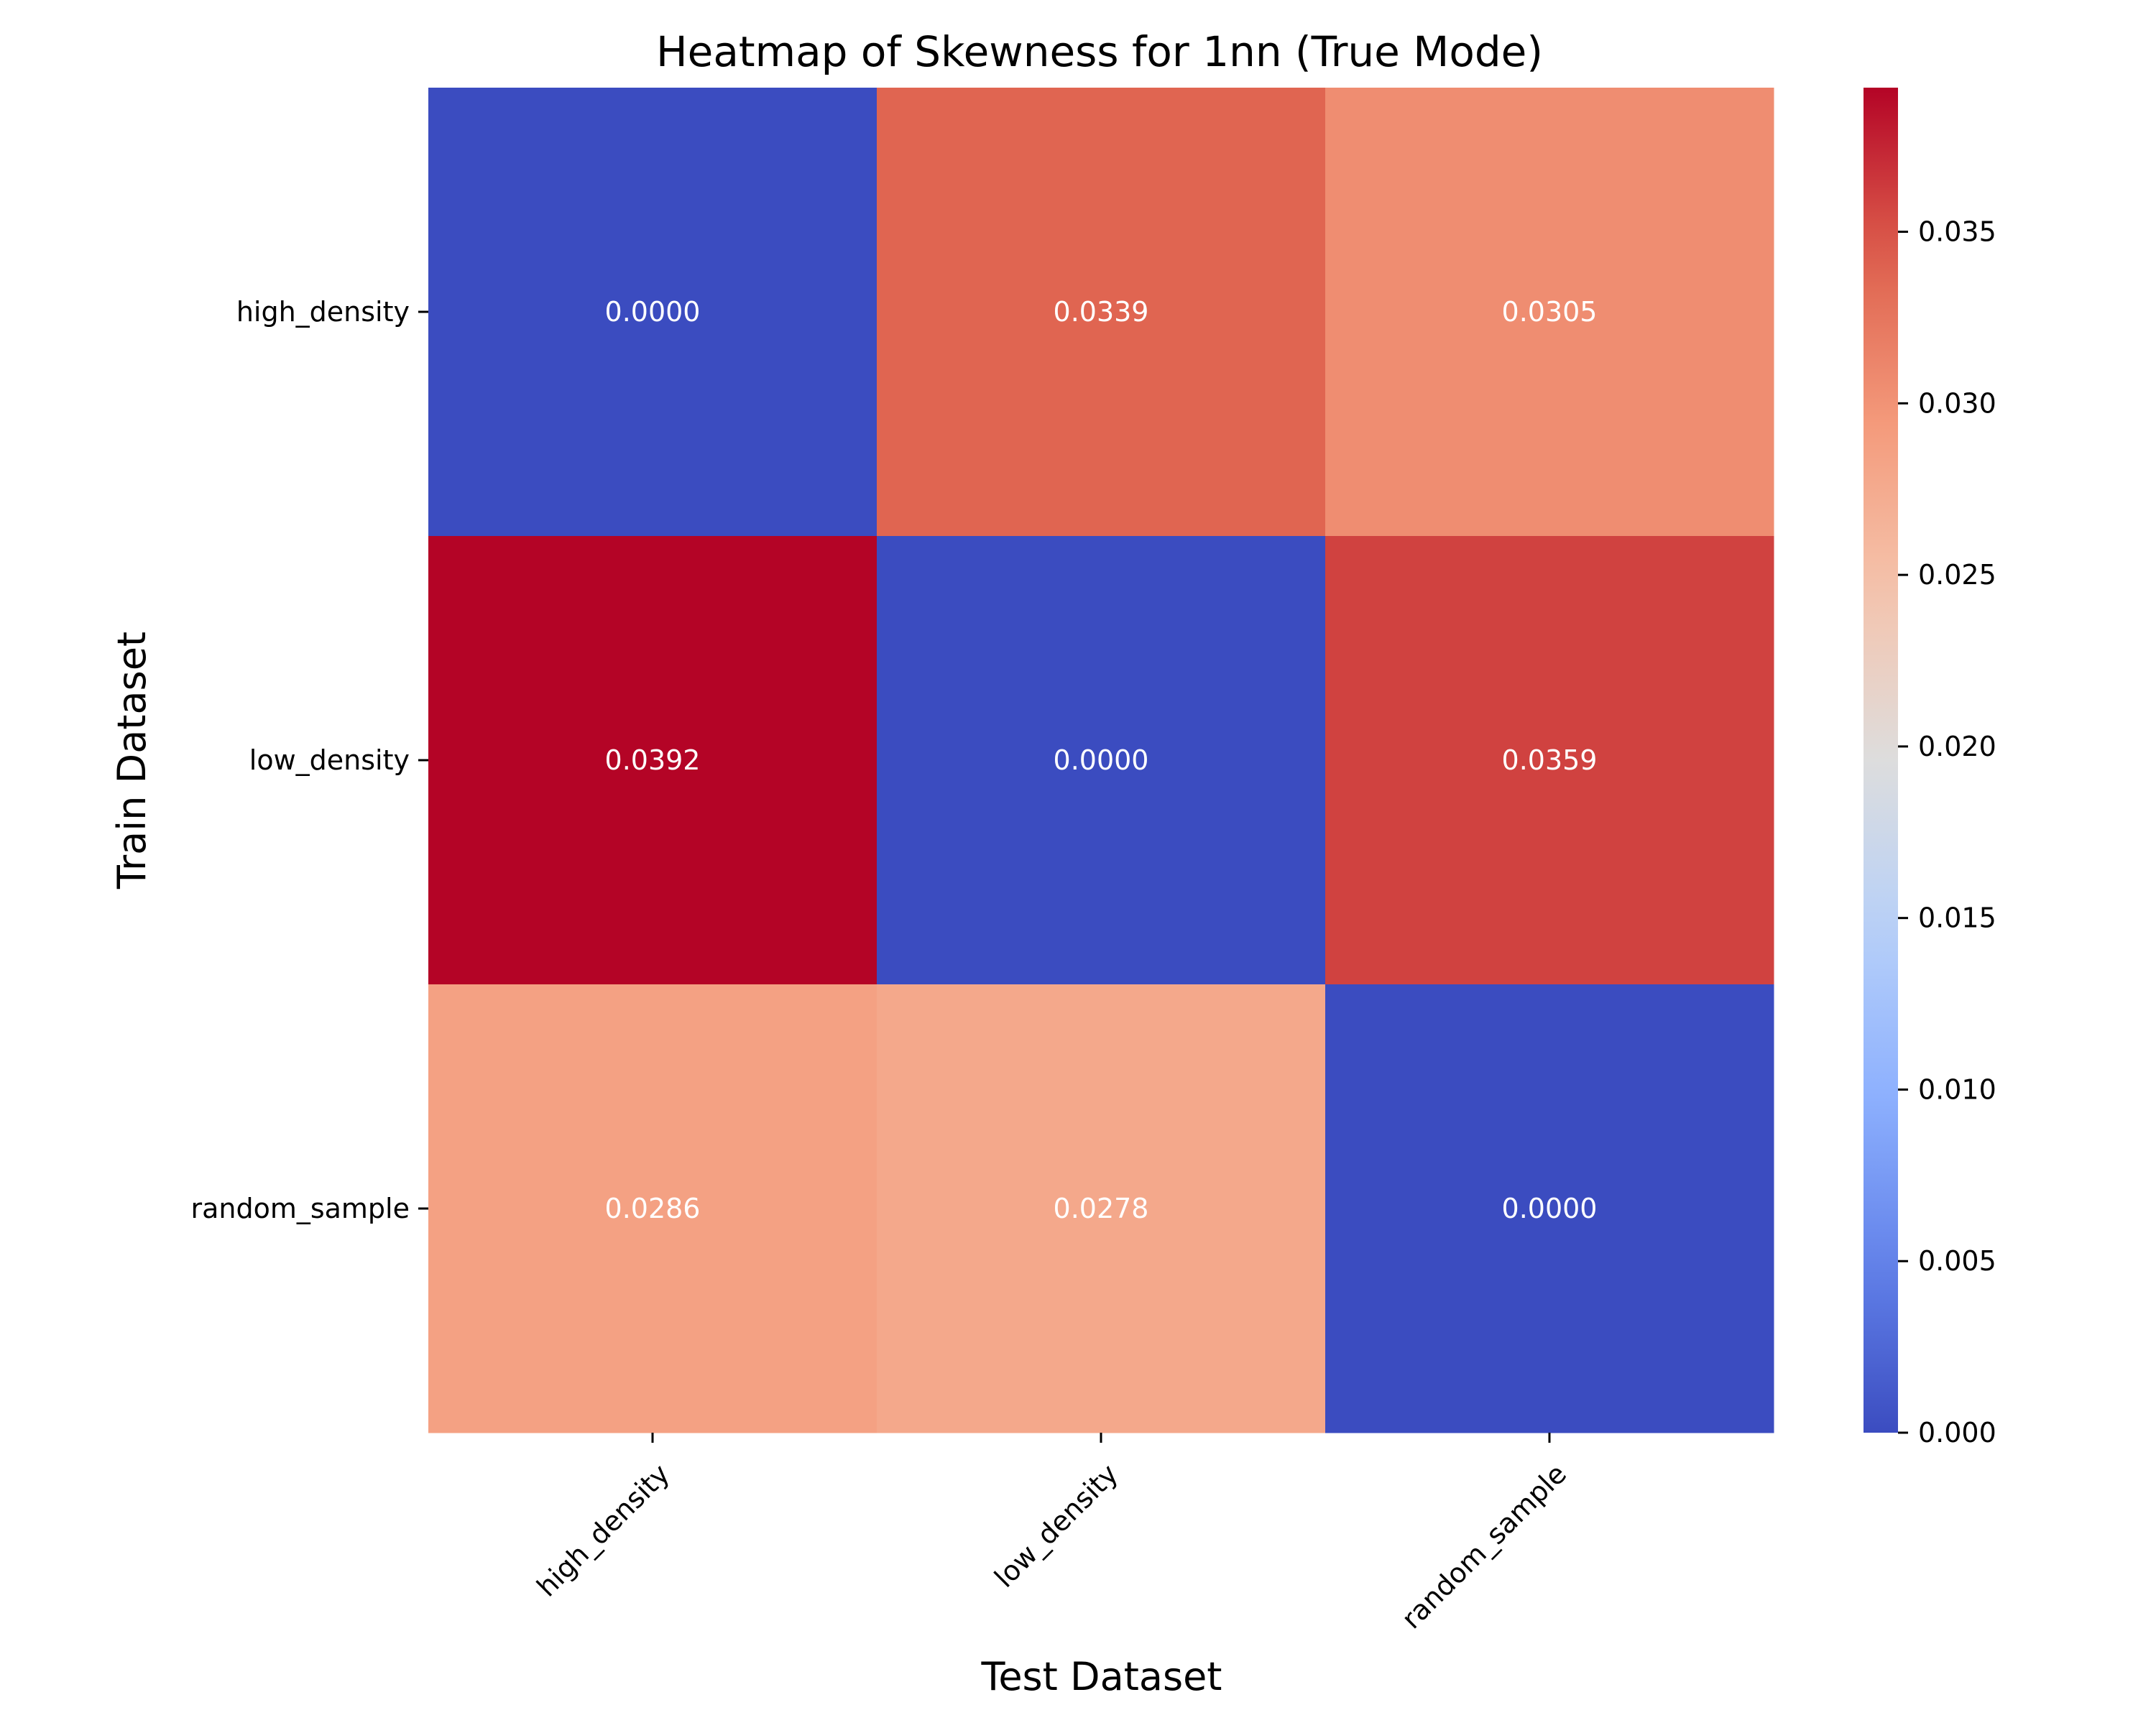 This screenshot has height=1728, width=2156. I want to click on colorbar-tick-label: 0.020, so click(1957, 746).